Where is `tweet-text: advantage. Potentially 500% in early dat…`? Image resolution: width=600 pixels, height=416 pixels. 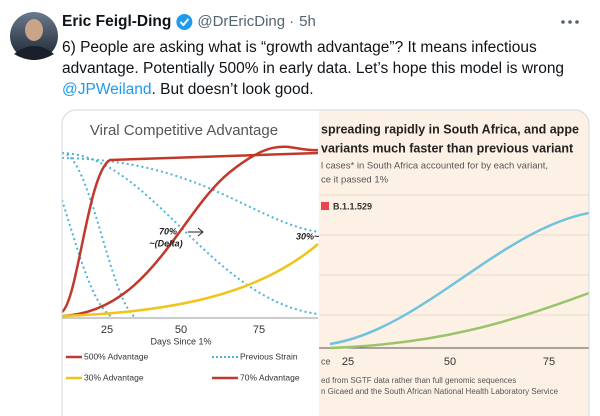 tweet-text: advantage. Potentially 500% in early dat… is located at coordinates (313, 68).